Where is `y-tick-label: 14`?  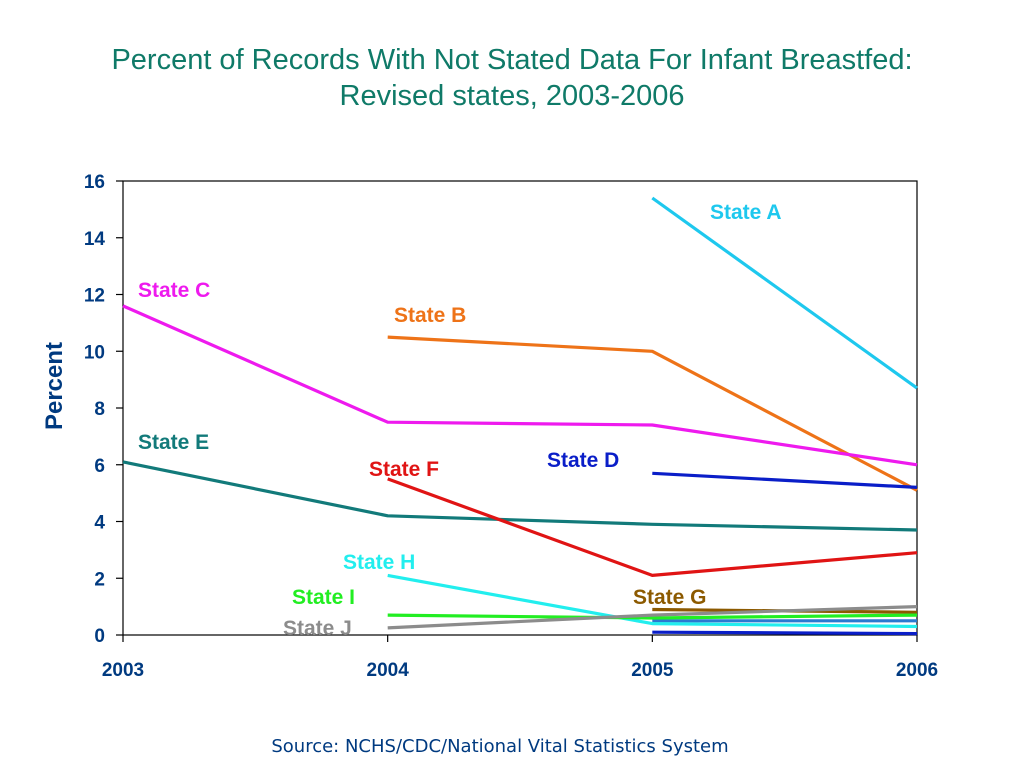
y-tick-label: 14 is located at coordinates (95, 239).